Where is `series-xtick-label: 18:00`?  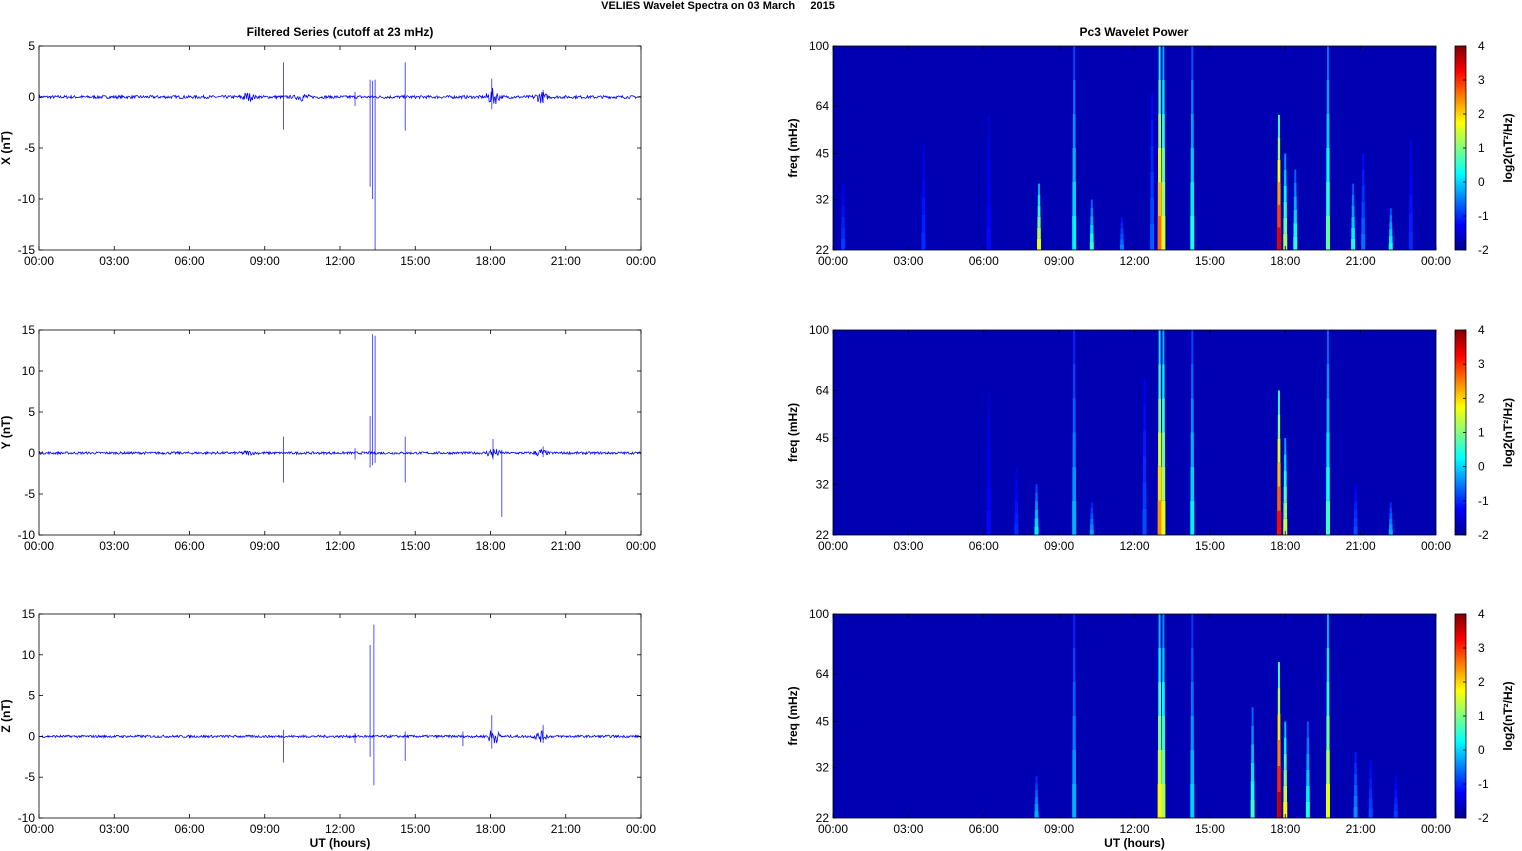
series-xtick-label: 18:00 is located at coordinates (490, 261).